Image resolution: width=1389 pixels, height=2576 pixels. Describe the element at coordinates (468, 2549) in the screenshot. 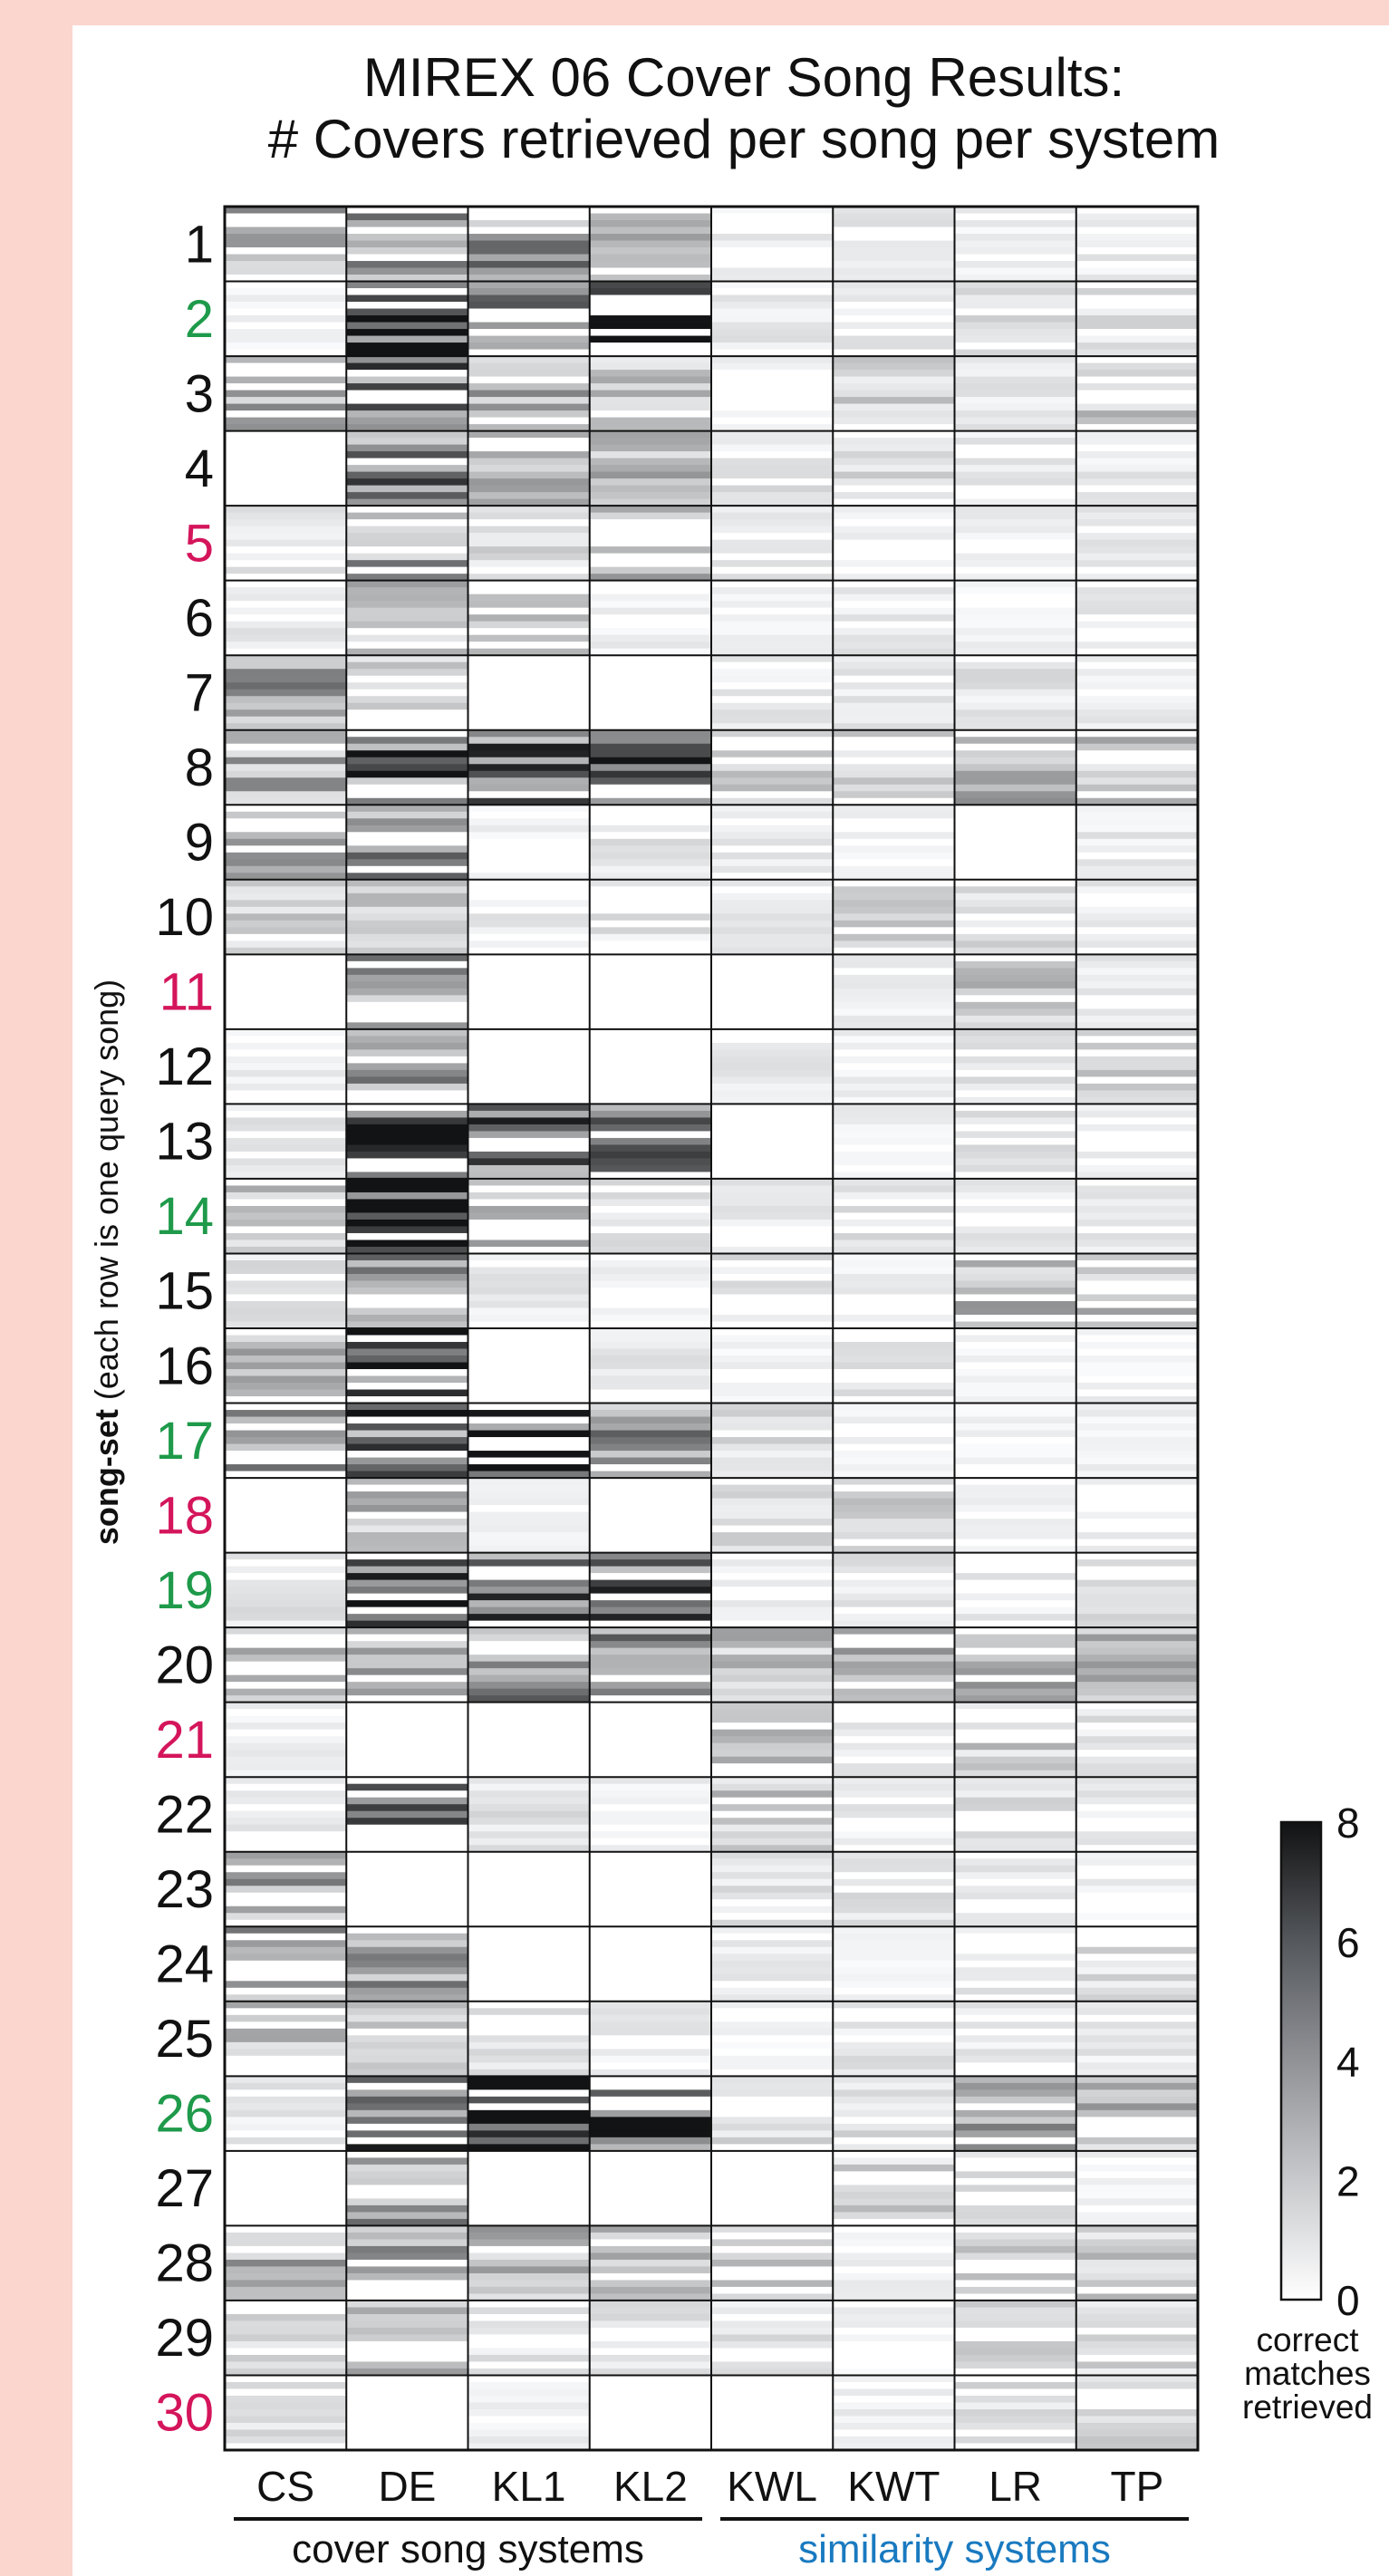

I see `group-label: cover song systems` at that location.